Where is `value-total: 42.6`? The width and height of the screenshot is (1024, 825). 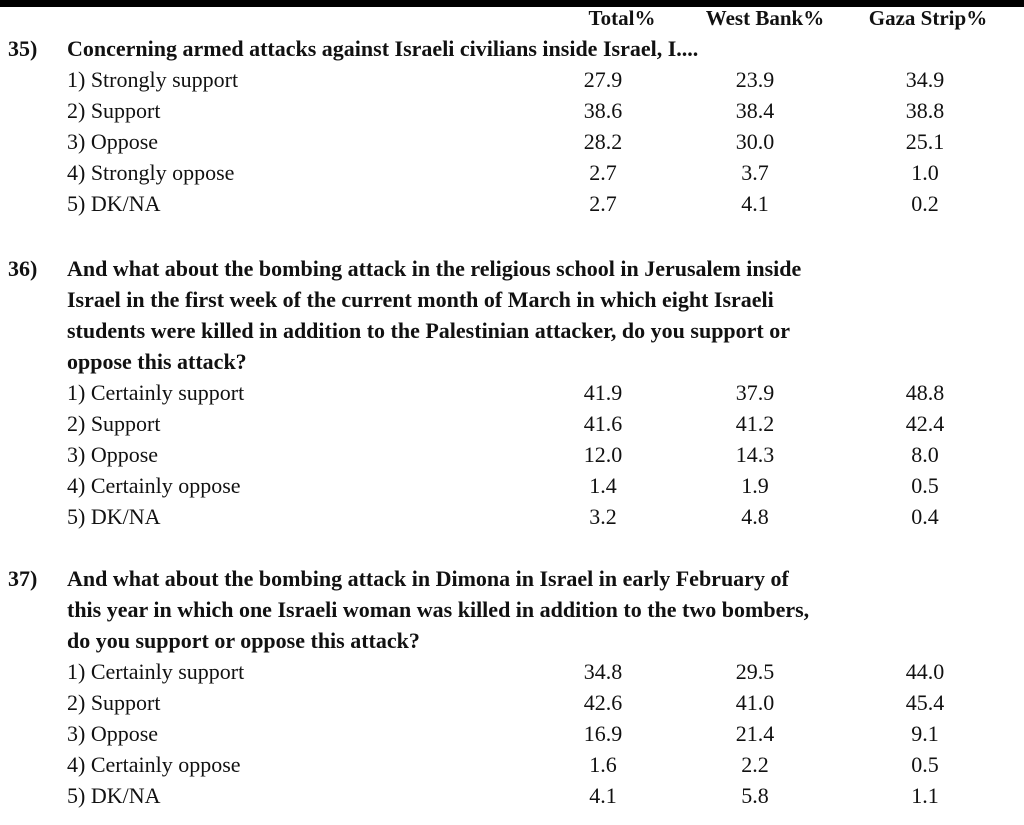 value-total: 42.6 is located at coordinates (603, 702).